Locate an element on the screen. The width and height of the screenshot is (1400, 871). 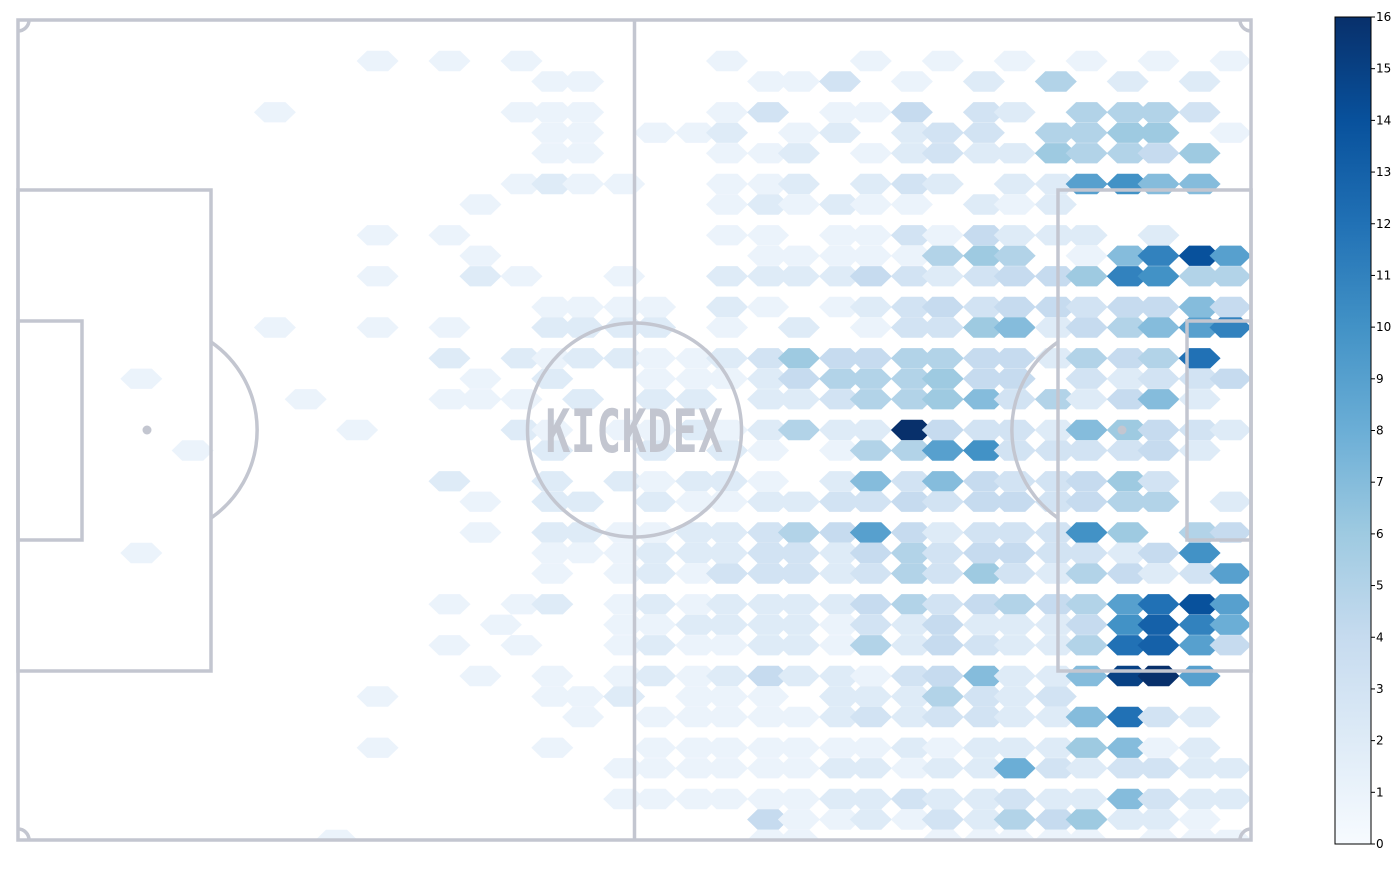
colorbar-tick-label: 2 is located at coordinates (1380, 741).